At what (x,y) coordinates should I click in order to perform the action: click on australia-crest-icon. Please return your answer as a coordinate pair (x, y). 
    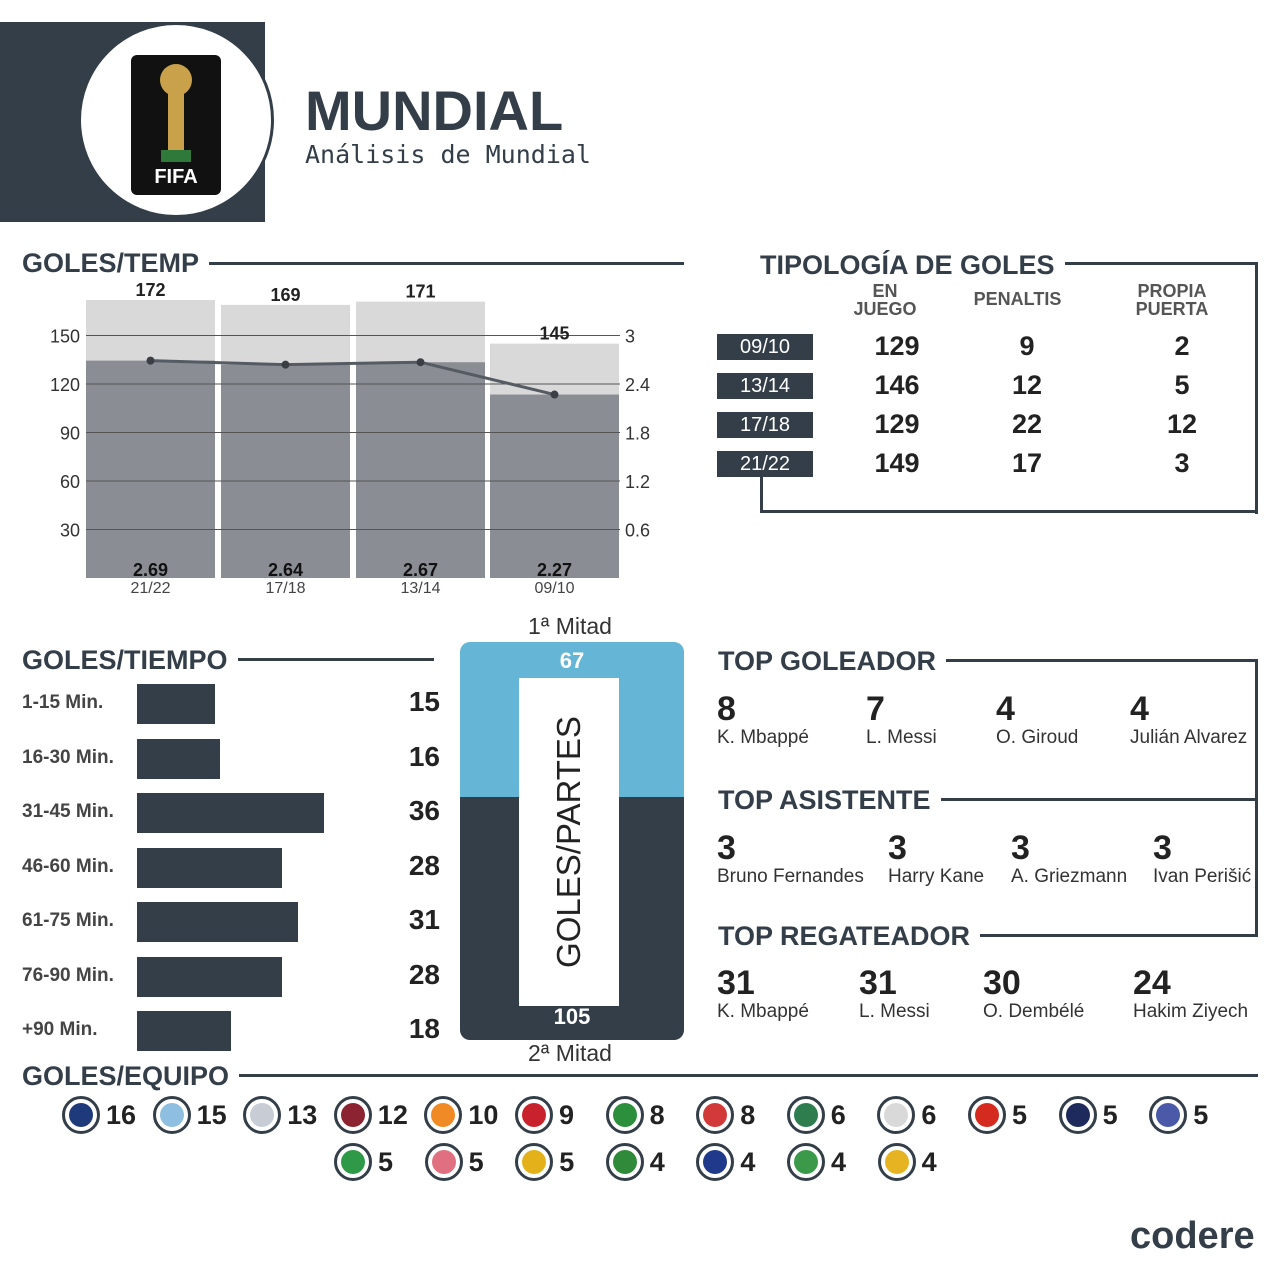
    Looking at the image, I should click on (896, 1162).